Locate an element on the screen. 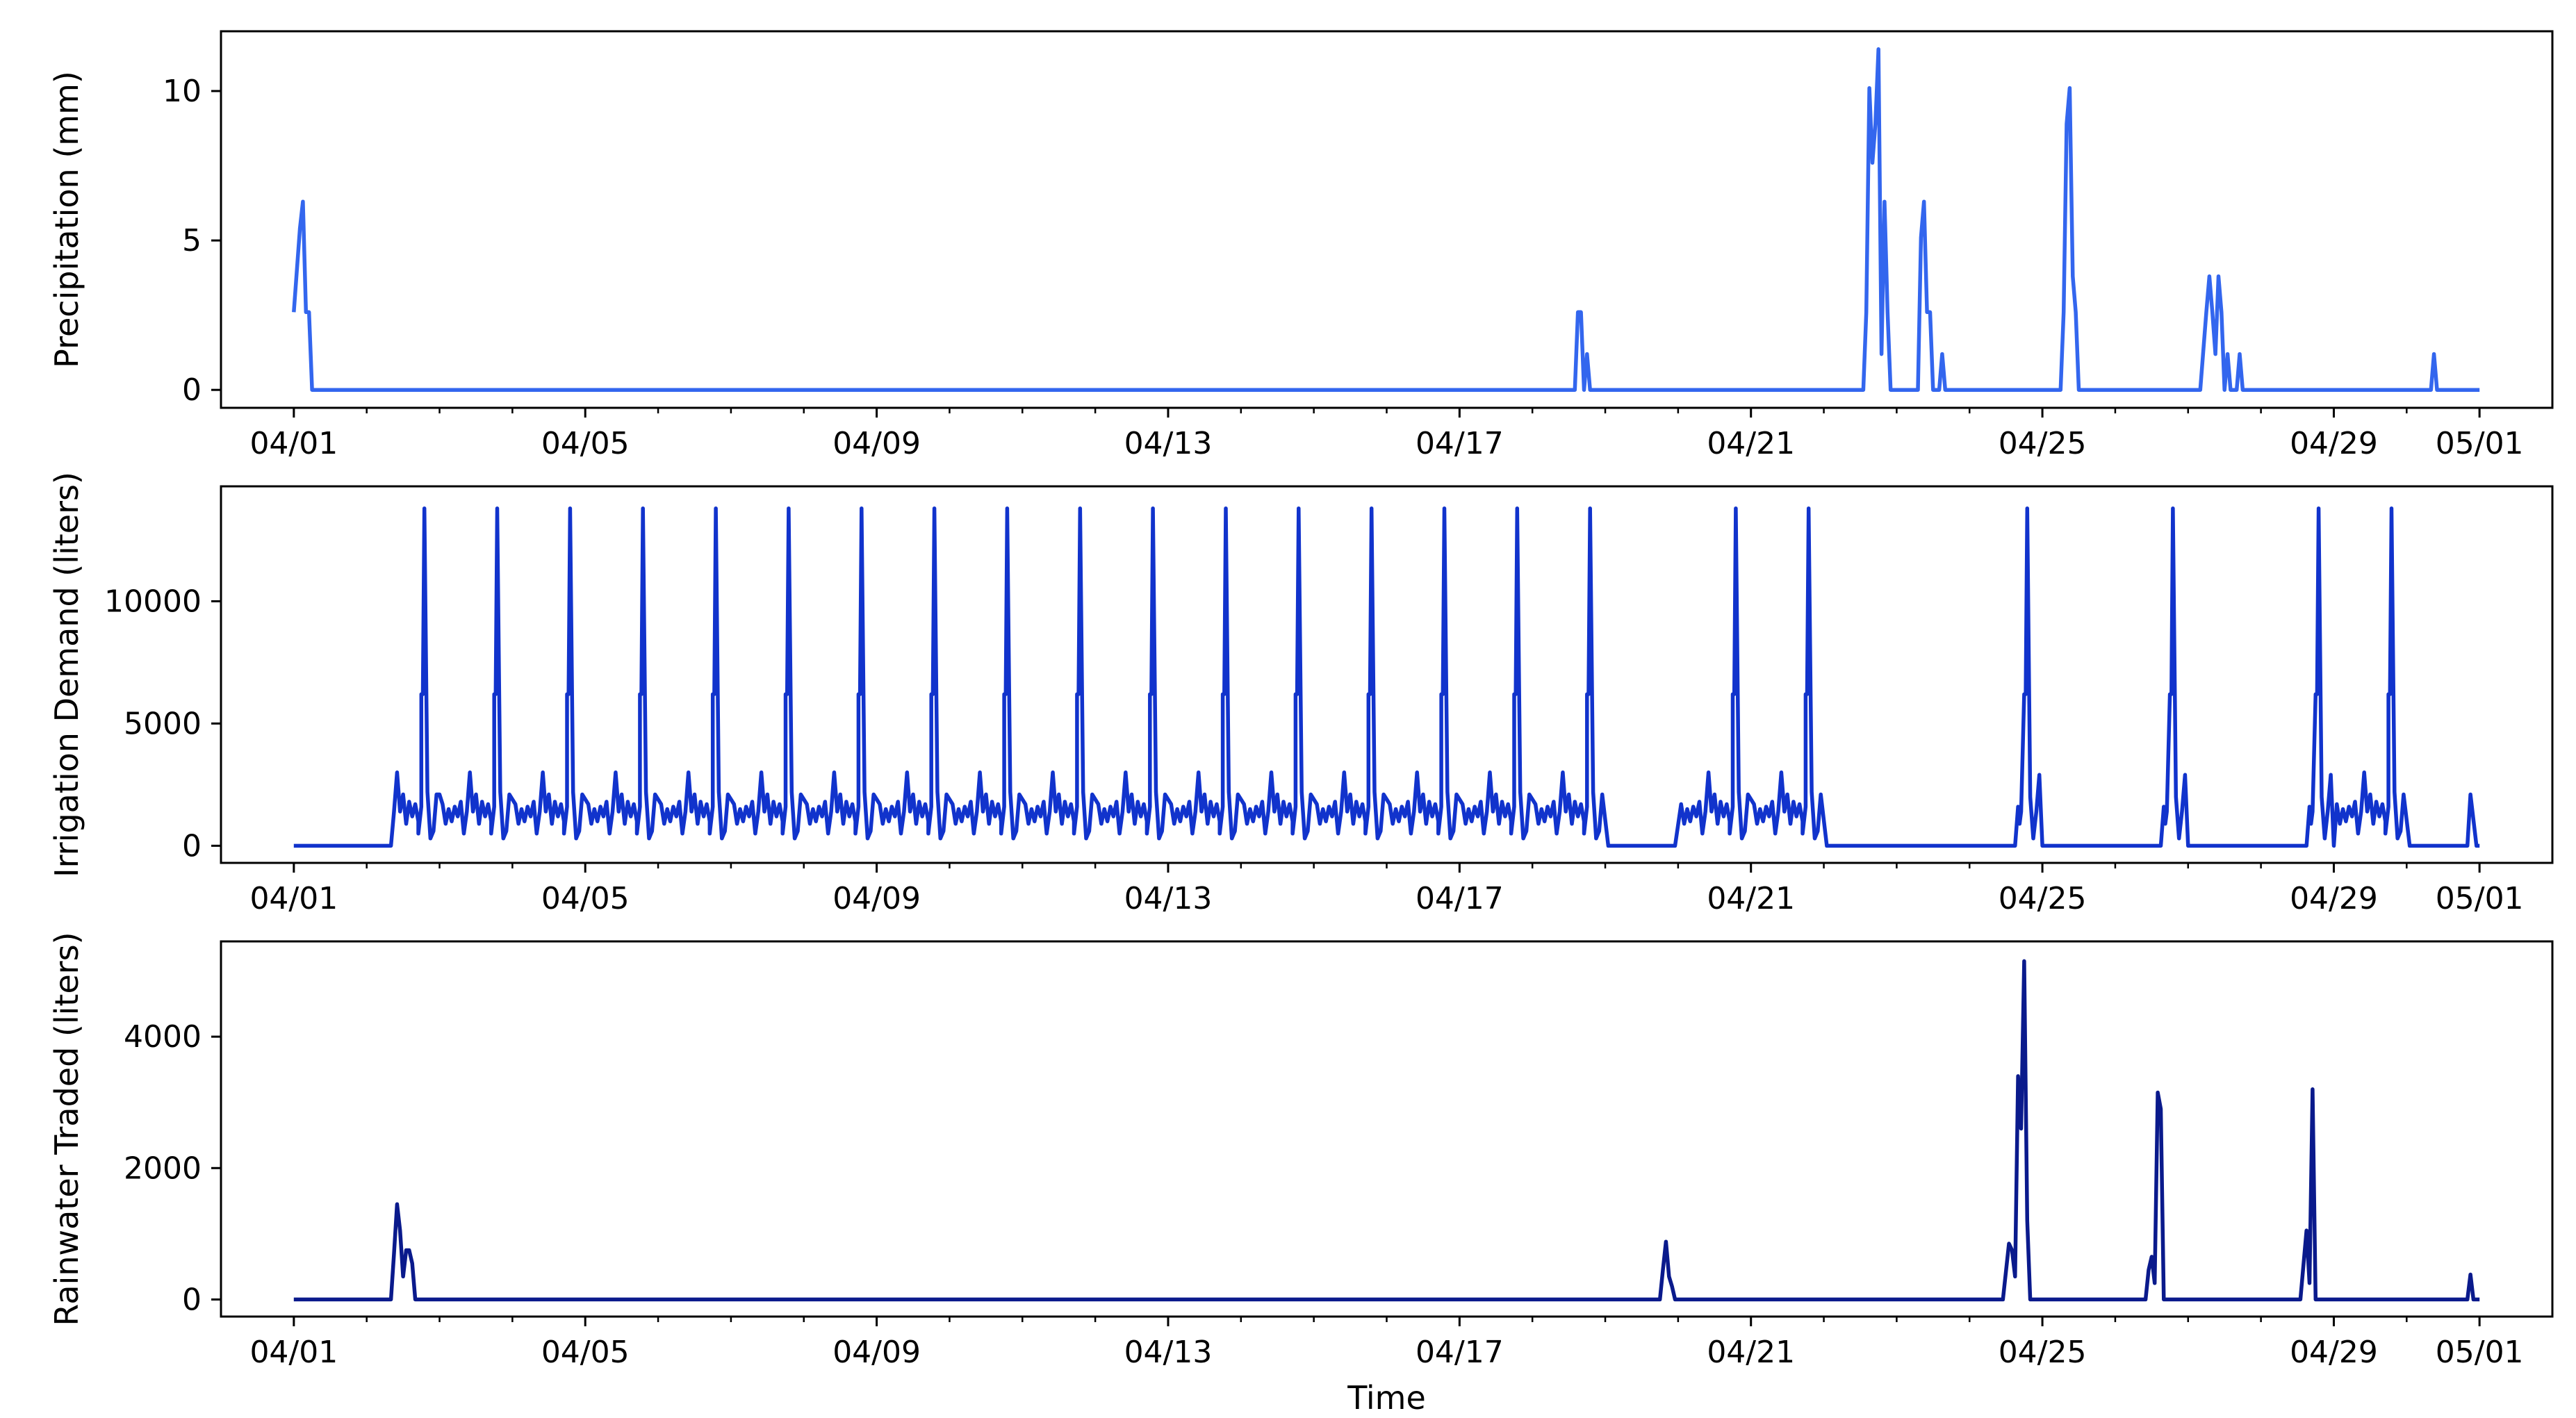 The width and height of the screenshot is (2576, 1418). y-axis-title: Rainwater Traded (liters) is located at coordinates (66, 1129).